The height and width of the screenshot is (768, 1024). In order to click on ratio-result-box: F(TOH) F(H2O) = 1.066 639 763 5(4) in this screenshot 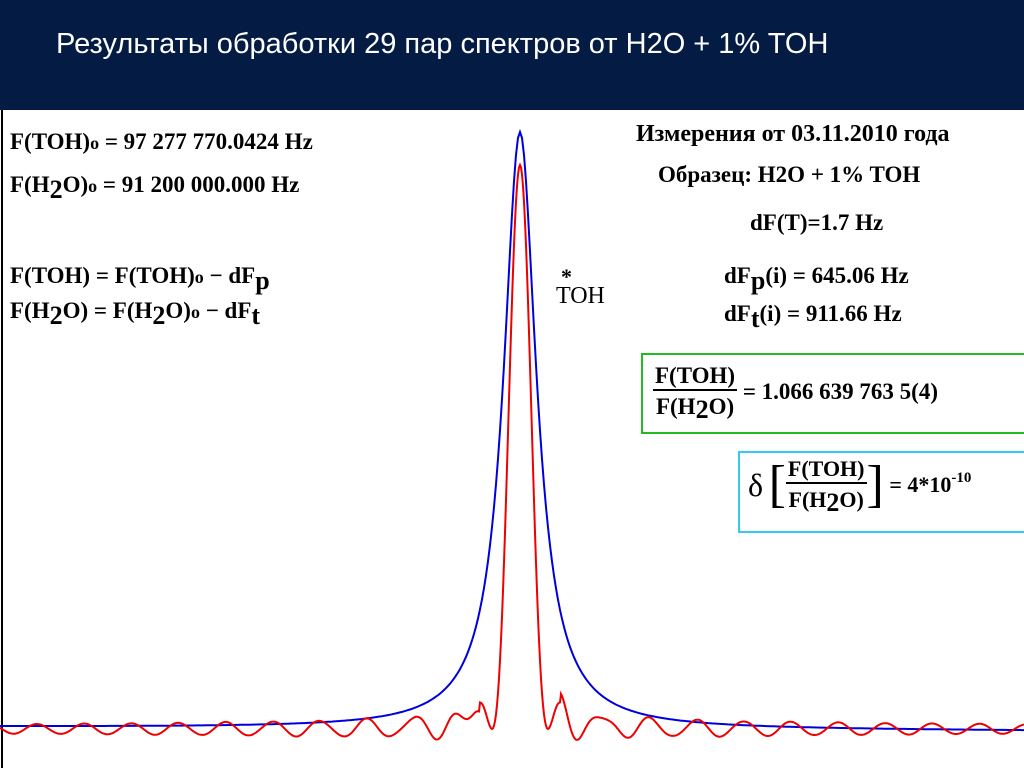, I will do `click(832, 393)`.